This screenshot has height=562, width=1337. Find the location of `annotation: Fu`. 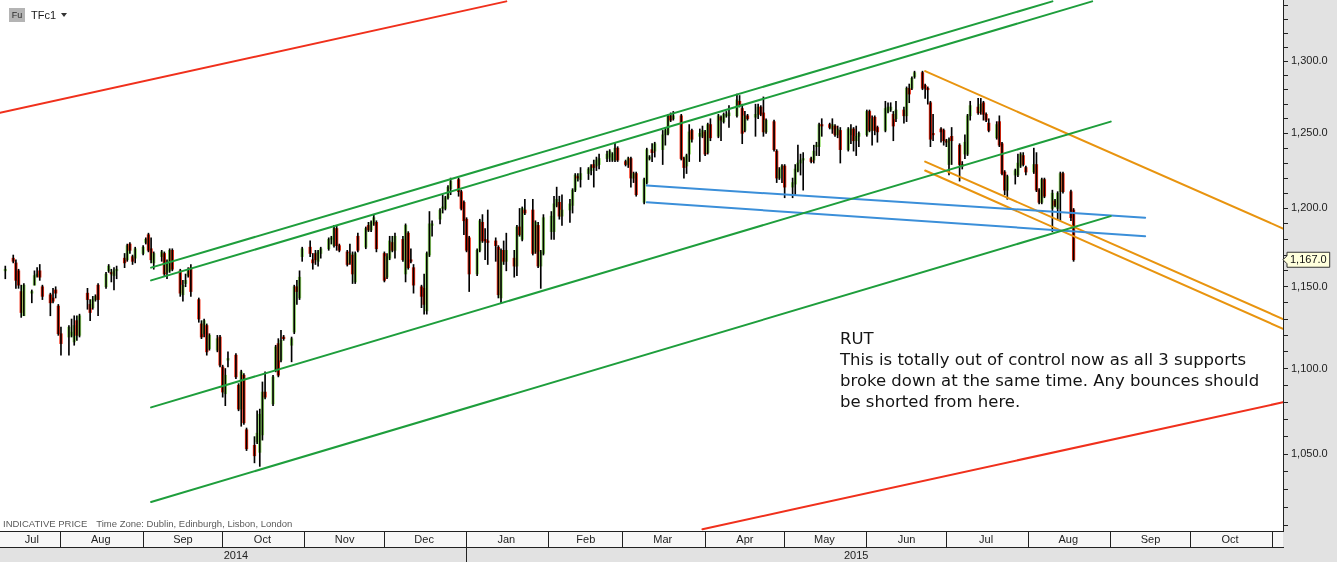

annotation: Fu is located at coordinates (17, 15).